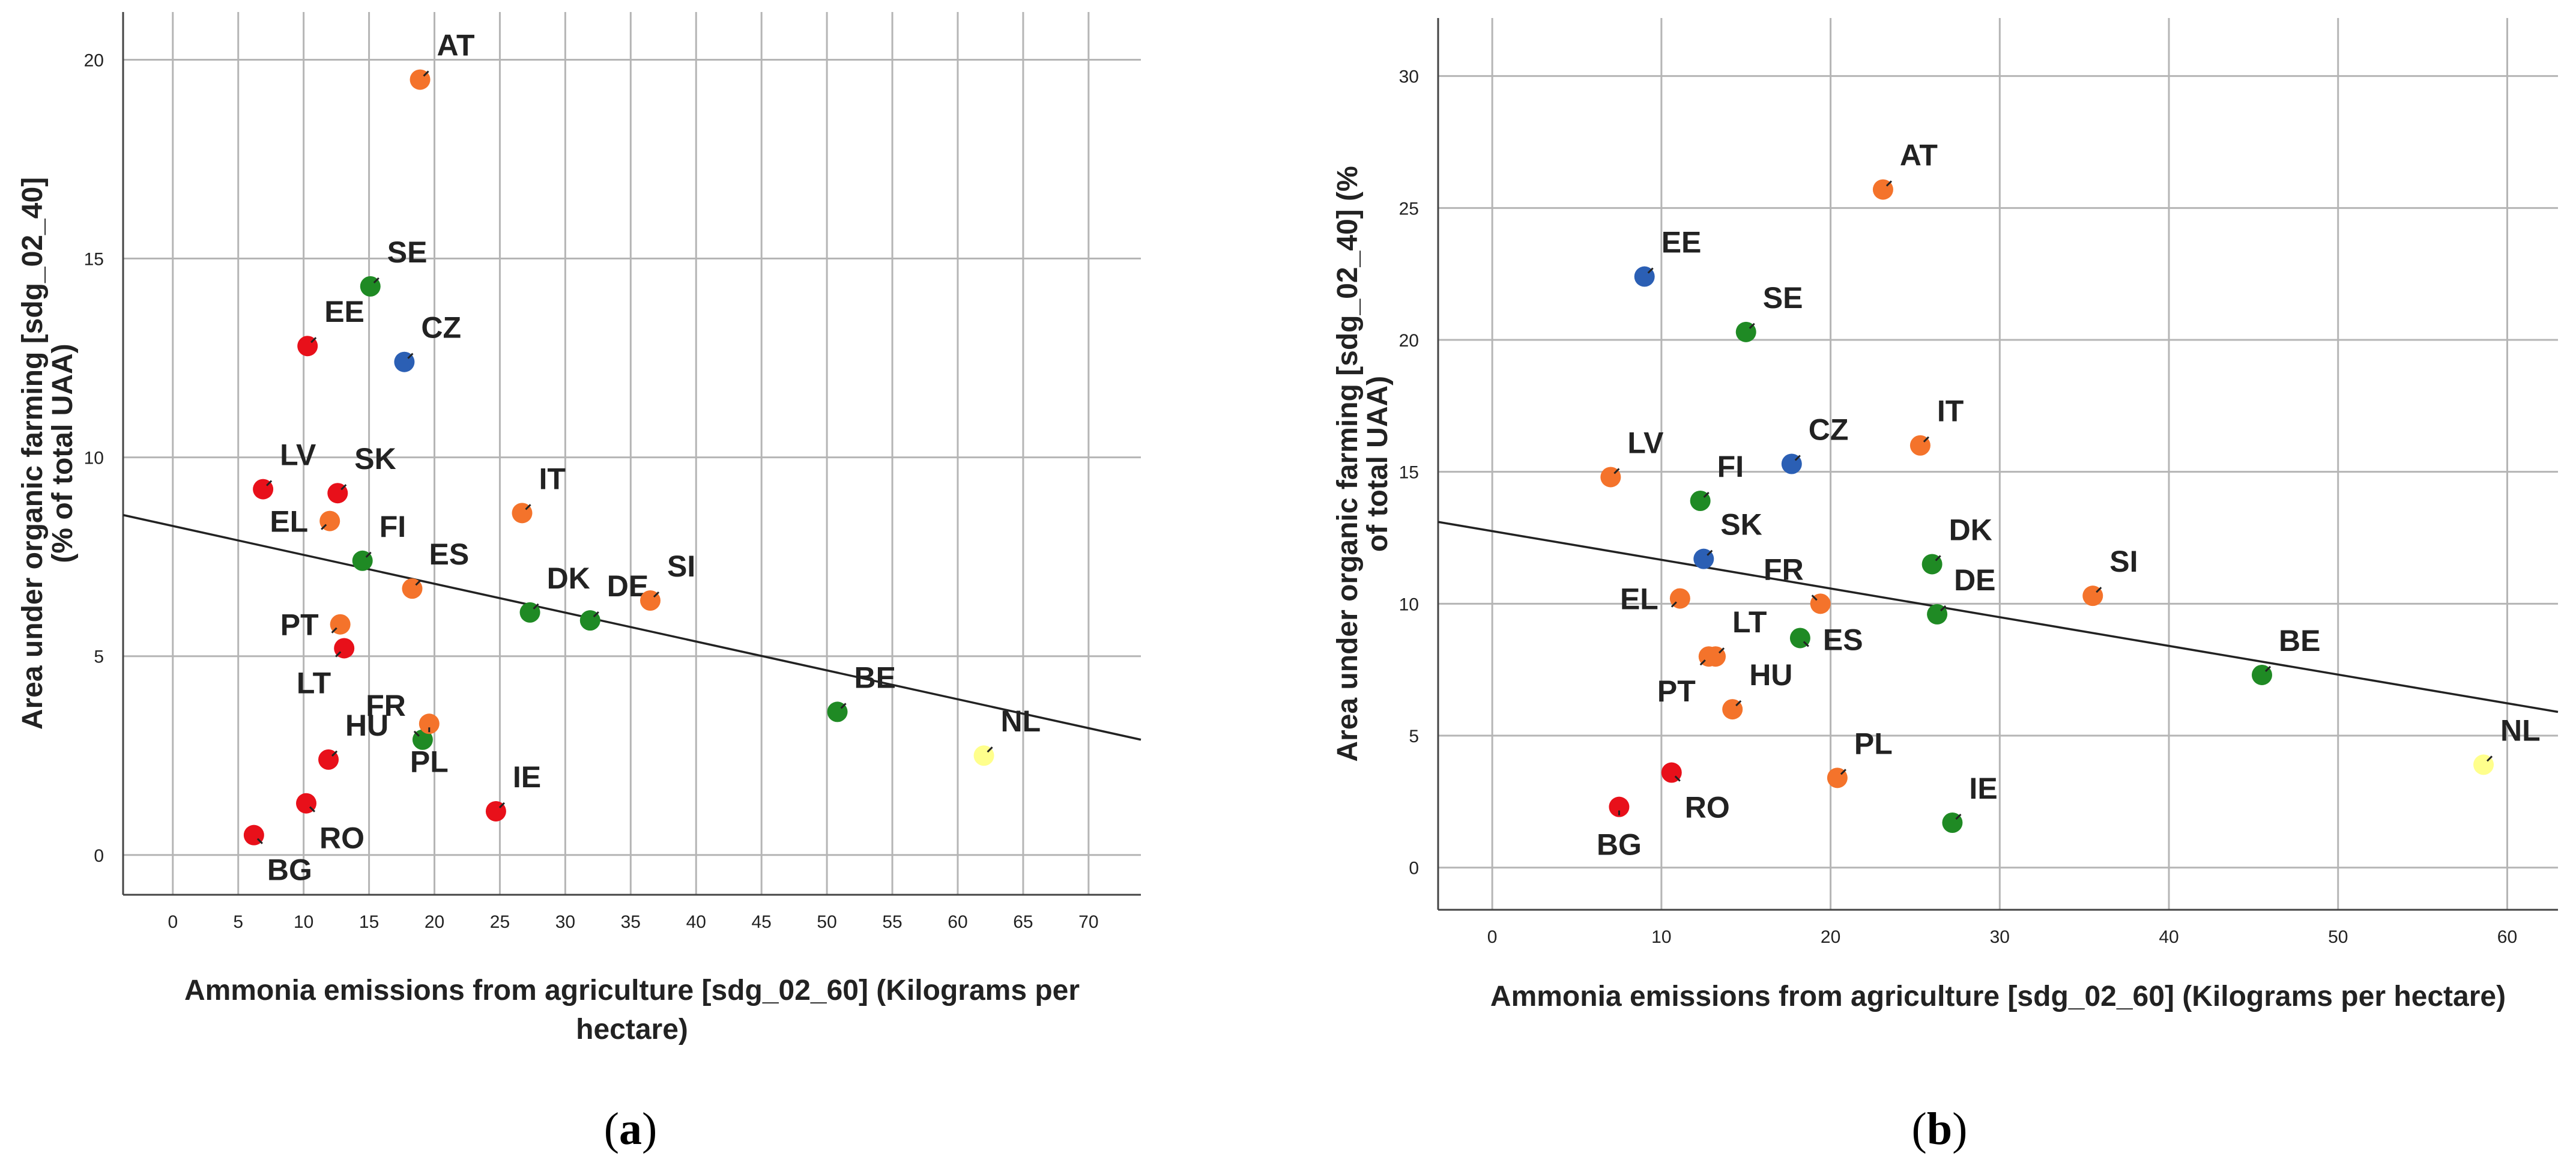  What do you see at coordinates (632, 627) in the screenshot?
I see `fit-line` at bounding box center [632, 627].